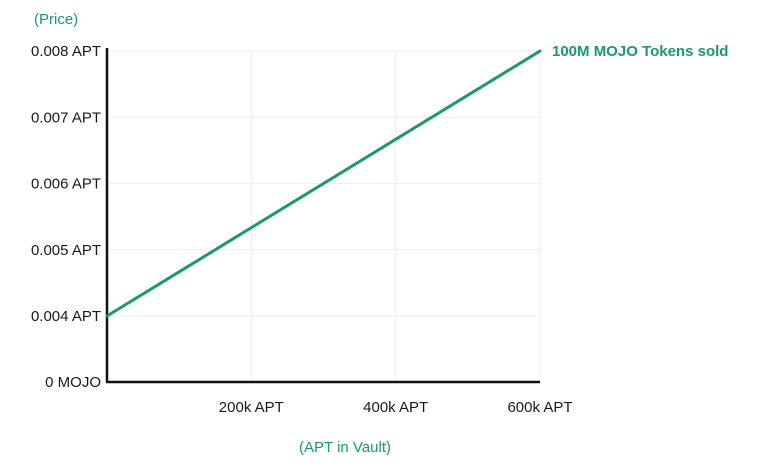 The height and width of the screenshot is (467, 761). What do you see at coordinates (66, 51) in the screenshot?
I see `y-tick-label: 0.008 APT` at bounding box center [66, 51].